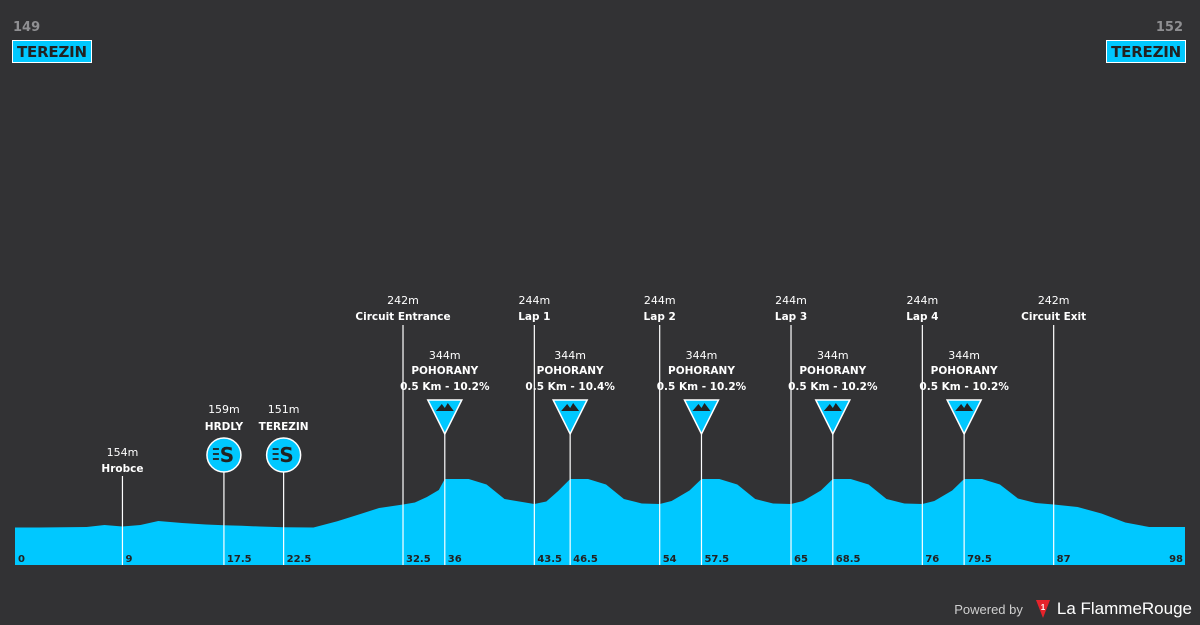 The width and height of the screenshot is (1200, 625). I want to click on km-tick-label: 43.5, so click(549, 559).